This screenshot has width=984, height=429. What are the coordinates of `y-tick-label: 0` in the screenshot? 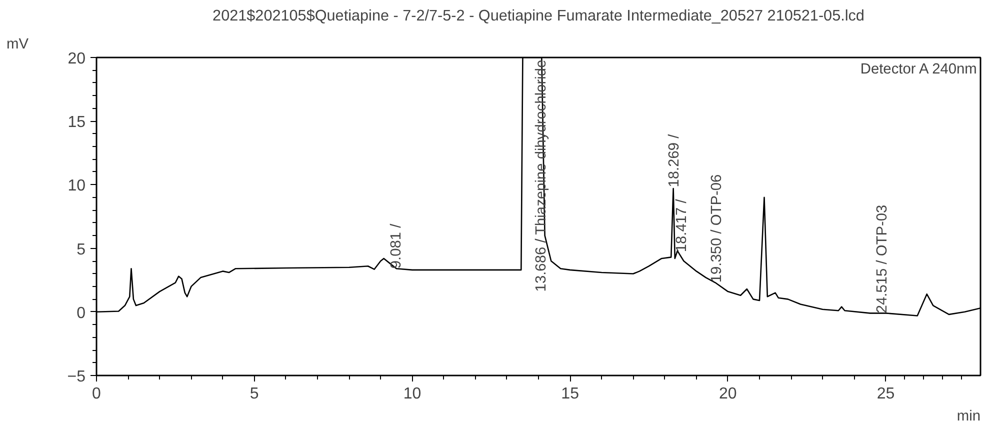 It's located at (81, 313).